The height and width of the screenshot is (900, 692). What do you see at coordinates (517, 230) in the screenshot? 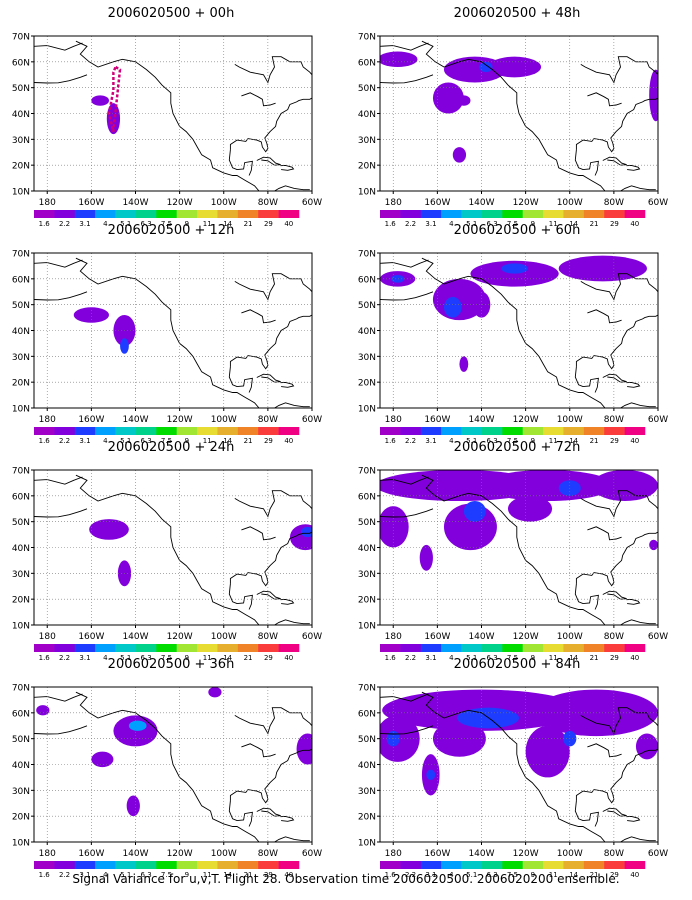
I see `panel-title: 2006020500 + 60h` at bounding box center [517, 230].